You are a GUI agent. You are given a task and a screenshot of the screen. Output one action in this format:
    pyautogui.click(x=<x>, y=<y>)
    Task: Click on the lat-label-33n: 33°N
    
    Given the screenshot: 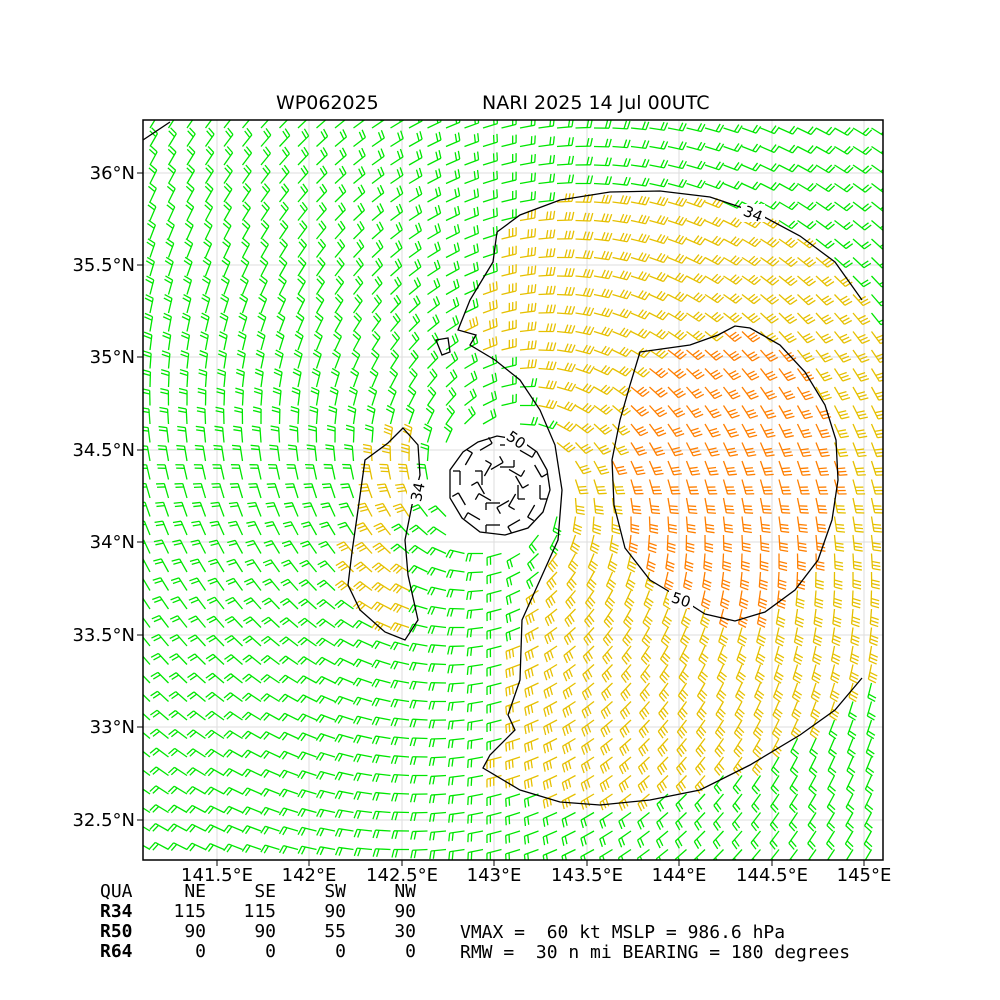 What is the action you would take?
    pyautogui.click(x=112, y=727)
    